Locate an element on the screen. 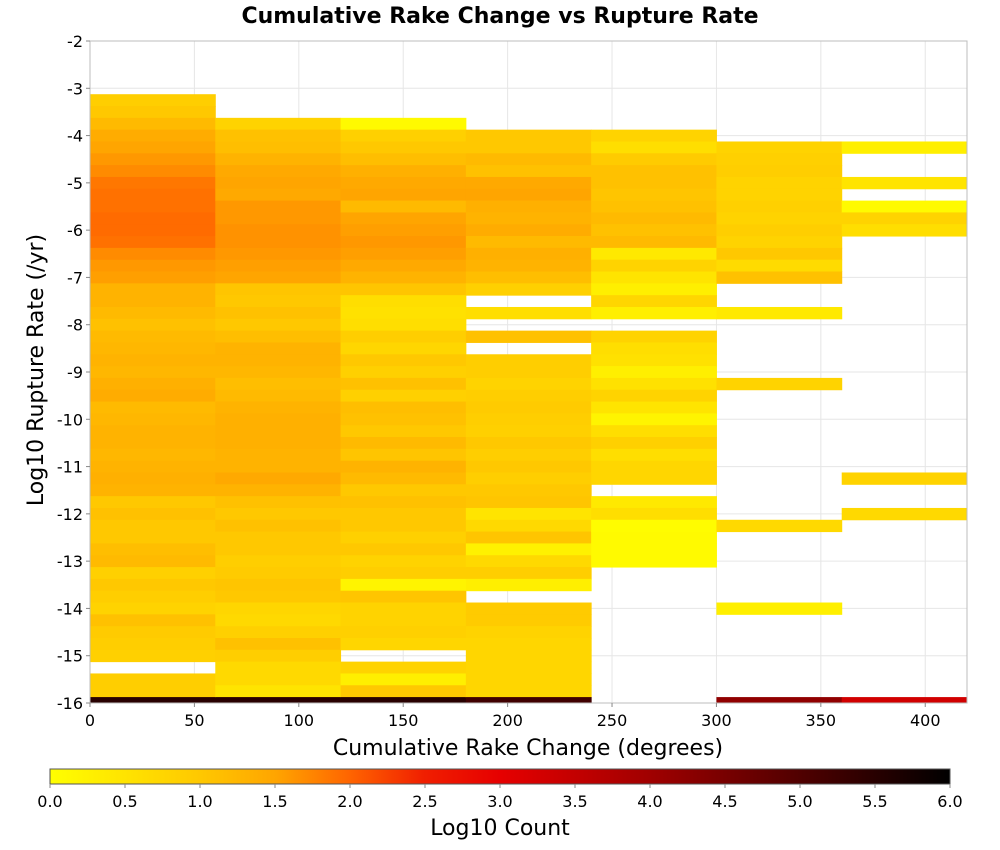 The height and width of the screenshot is (850, 1000). y-tick-label: -5 is located at coordinates (75, 183).